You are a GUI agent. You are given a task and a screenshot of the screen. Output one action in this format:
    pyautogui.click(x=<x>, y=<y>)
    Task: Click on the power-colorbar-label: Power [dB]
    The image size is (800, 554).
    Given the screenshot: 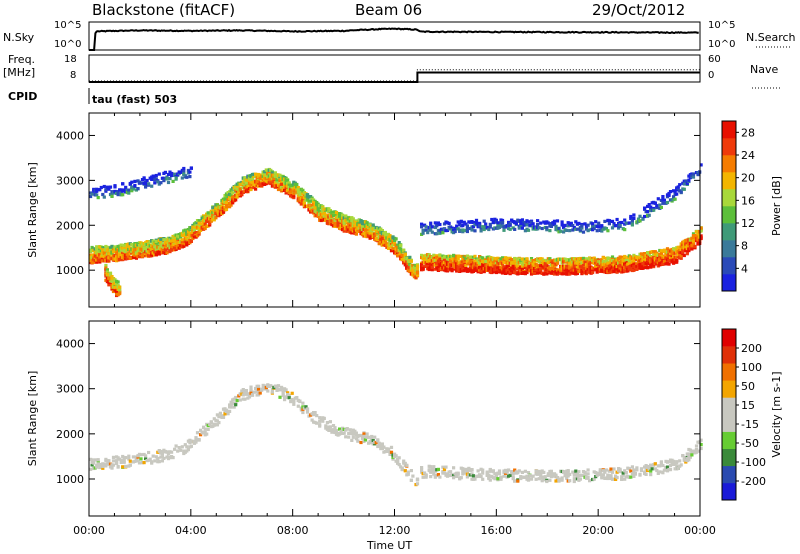 What is the action you would take?
    pyautogui.click(x=776, y=206)
    